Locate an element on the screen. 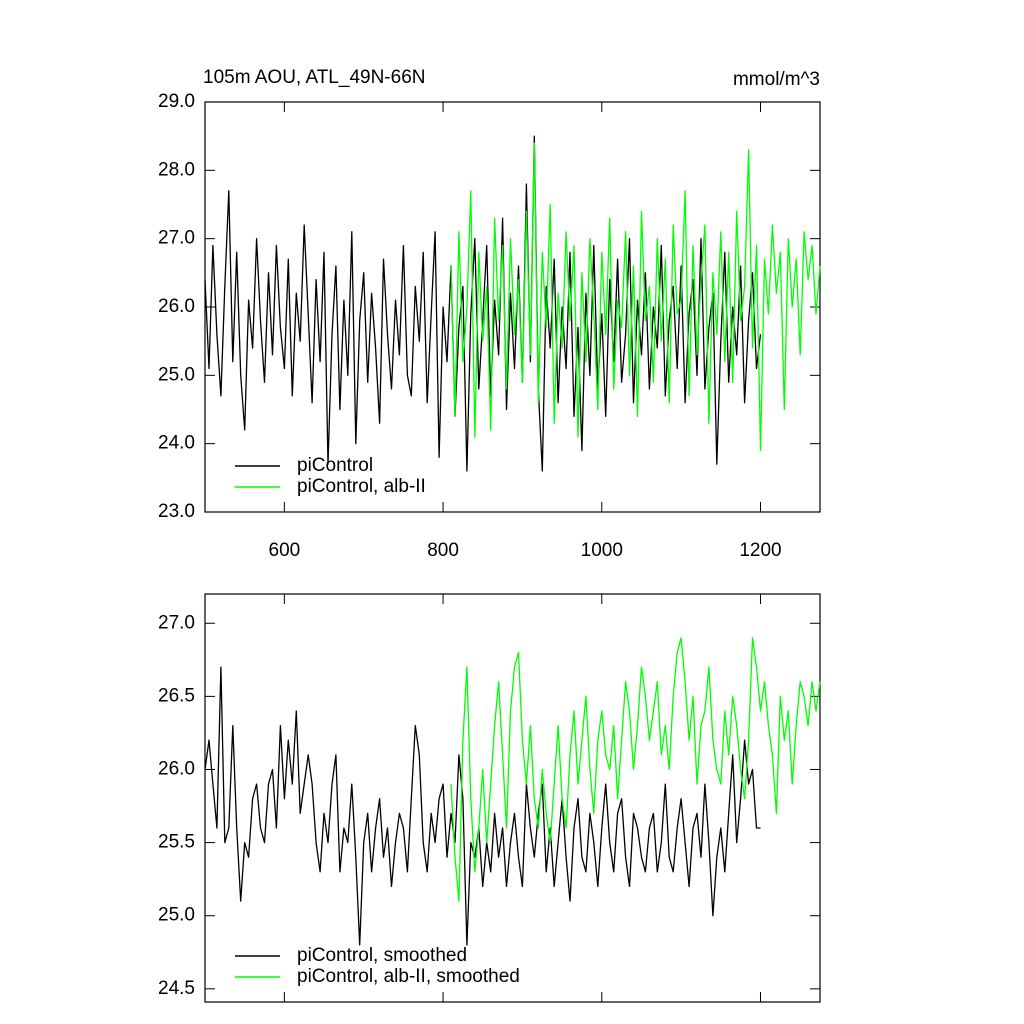 This screenshot has height=1024, width=1024. y-tick-label: 24.0 is located at coordinates (176, 443).